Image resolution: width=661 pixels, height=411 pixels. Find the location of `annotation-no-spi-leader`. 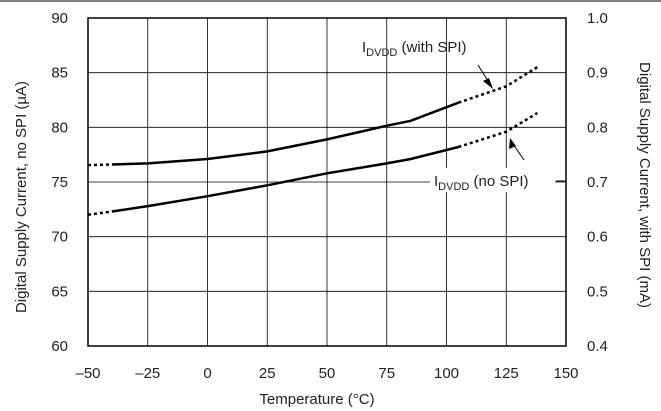

annotation-no-spi-leader is located at coordinates (518, 152).